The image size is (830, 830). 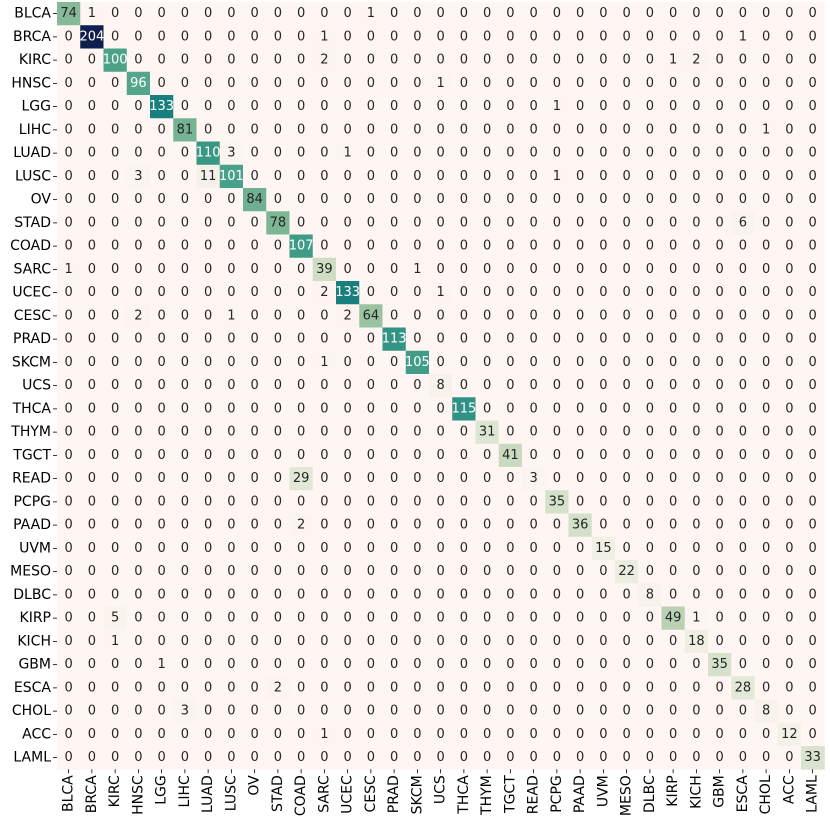 I want to click on column-tick-label: READ, so click(x=534, y=794).